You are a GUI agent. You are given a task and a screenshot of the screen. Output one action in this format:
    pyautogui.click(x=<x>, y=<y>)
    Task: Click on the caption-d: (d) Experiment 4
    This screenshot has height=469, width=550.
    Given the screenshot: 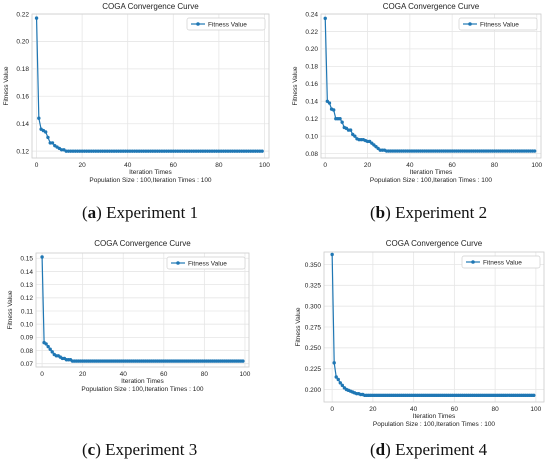 What is the action you would take?
    pyautogui.click(x=429, y=449)
    